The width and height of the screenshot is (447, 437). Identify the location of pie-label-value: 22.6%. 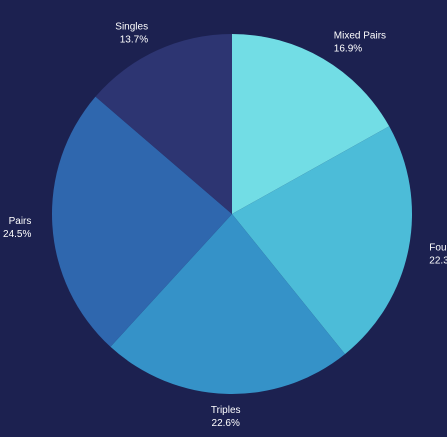
(226, 423).